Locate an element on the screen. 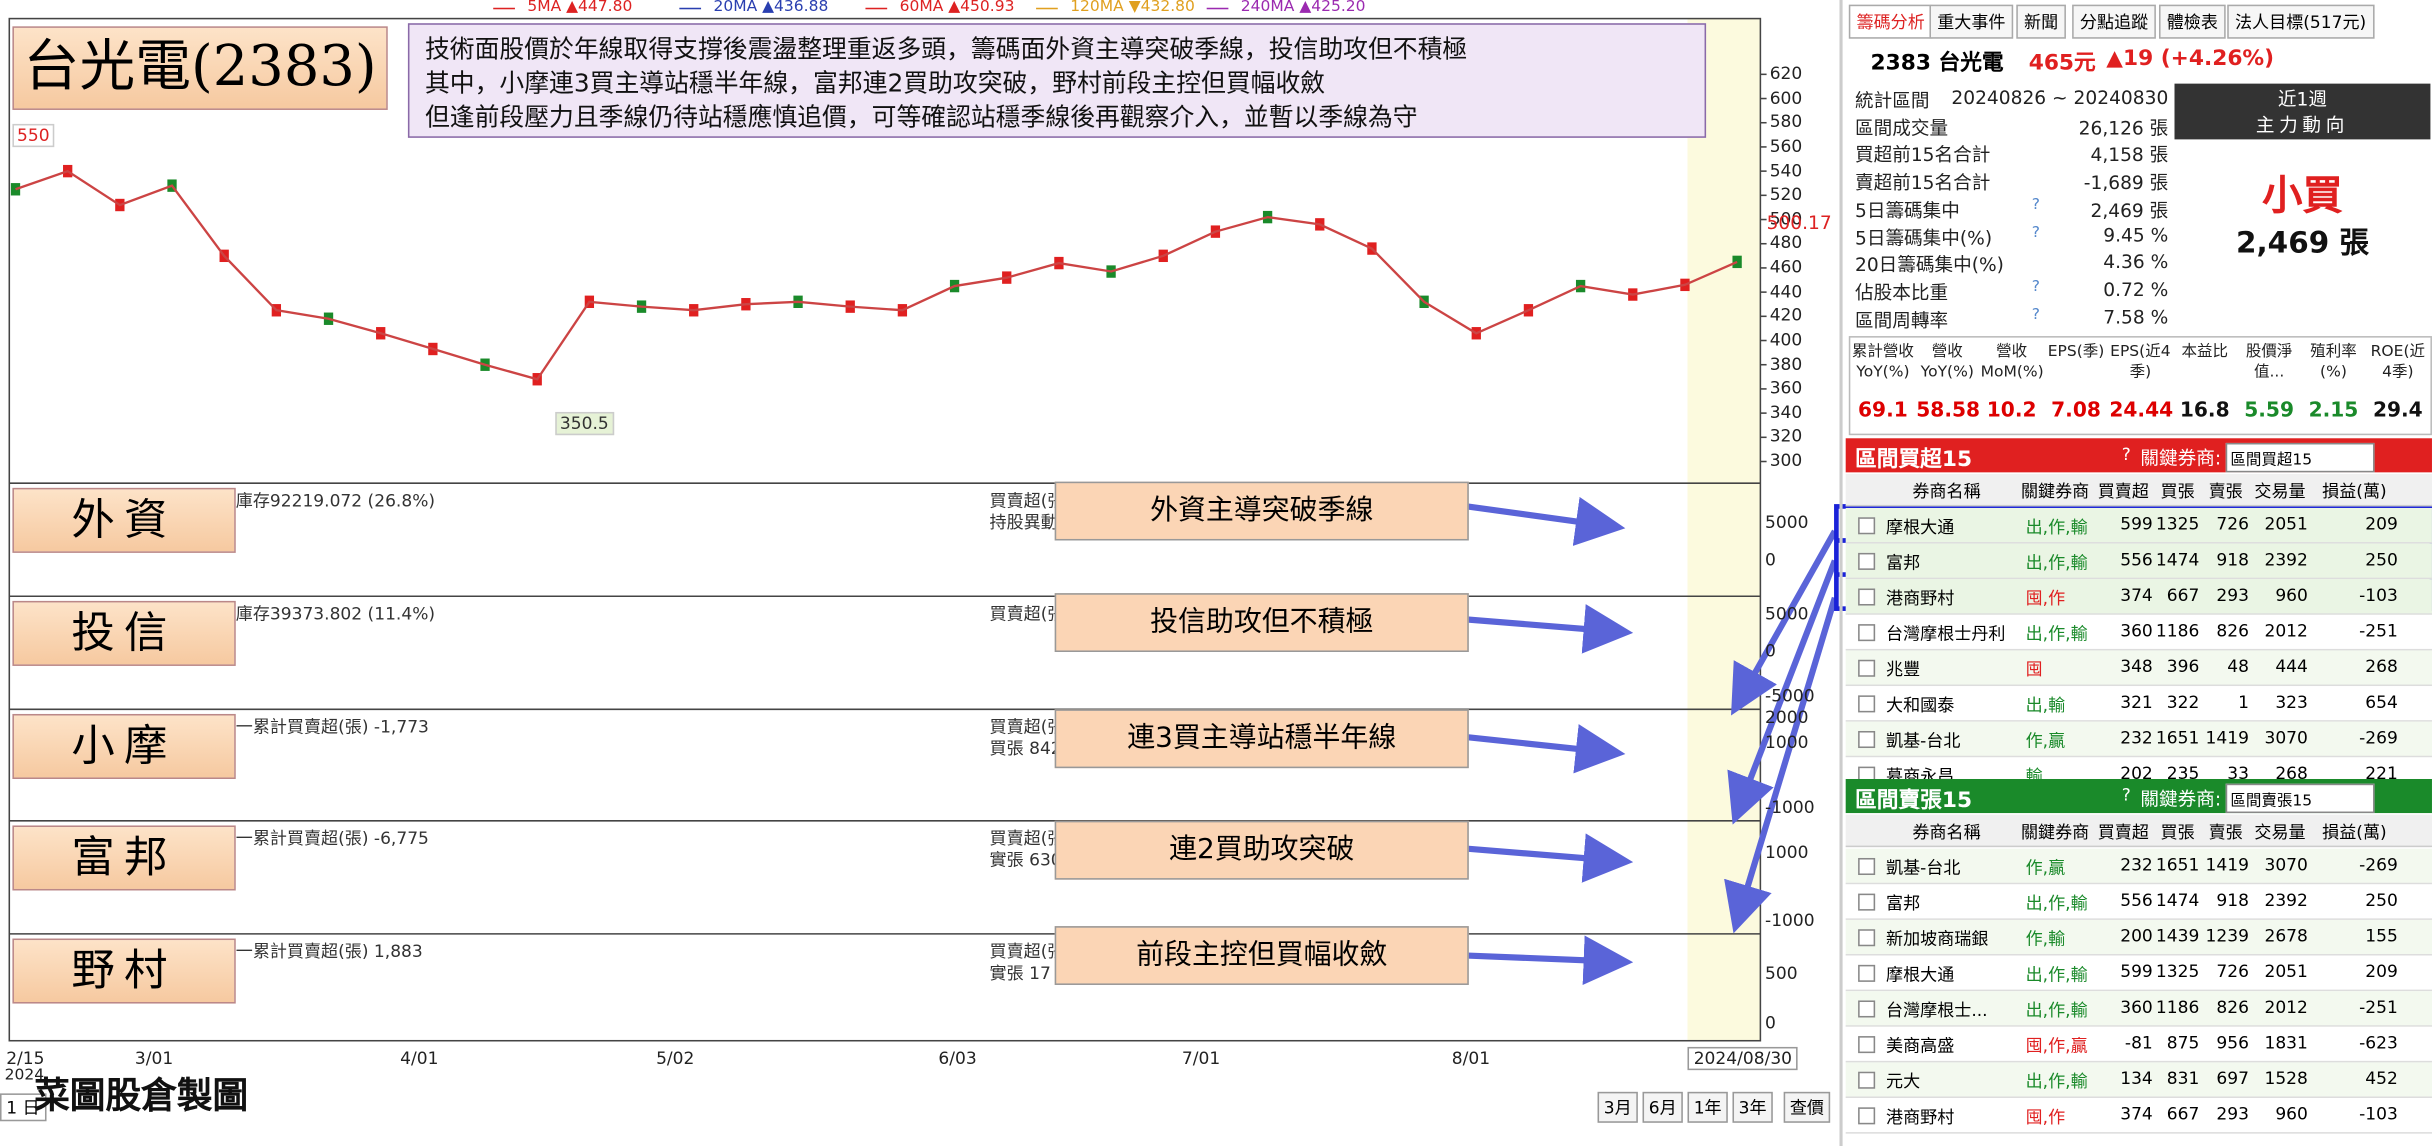 This screenshot has height=1146, width=2432. metric-header: EPS(季) is located at coordinates (2076, 352).